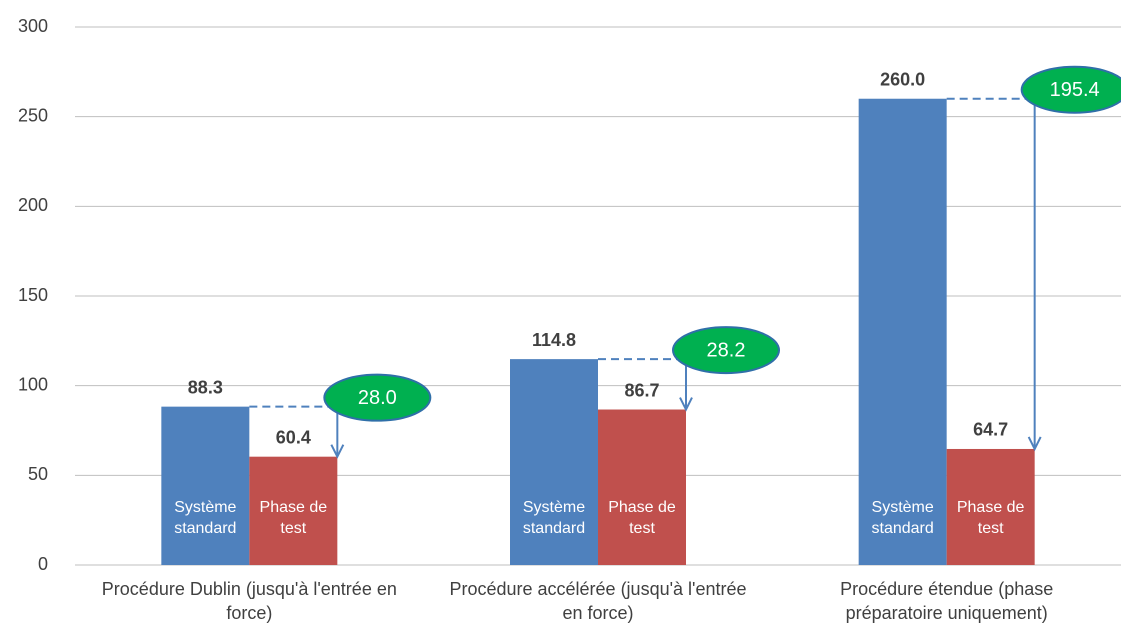  What do you see at coordinates (33, 205) in the screenshot?
I see `y-tick-label: 200` at bounding box center [33, 205].